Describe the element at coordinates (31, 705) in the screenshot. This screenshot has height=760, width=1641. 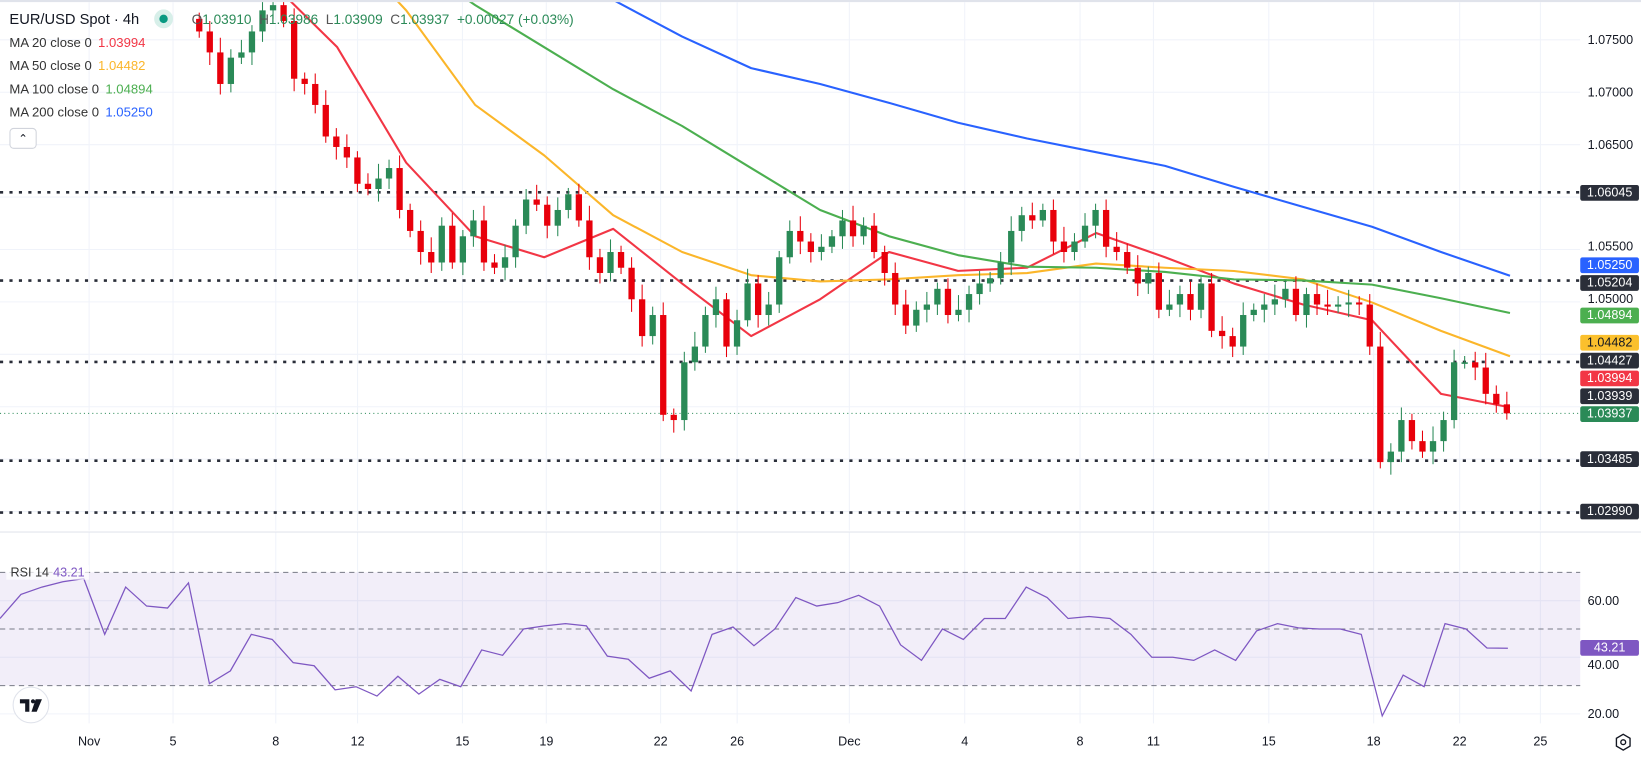
I see `tradingview-logo` at that location.